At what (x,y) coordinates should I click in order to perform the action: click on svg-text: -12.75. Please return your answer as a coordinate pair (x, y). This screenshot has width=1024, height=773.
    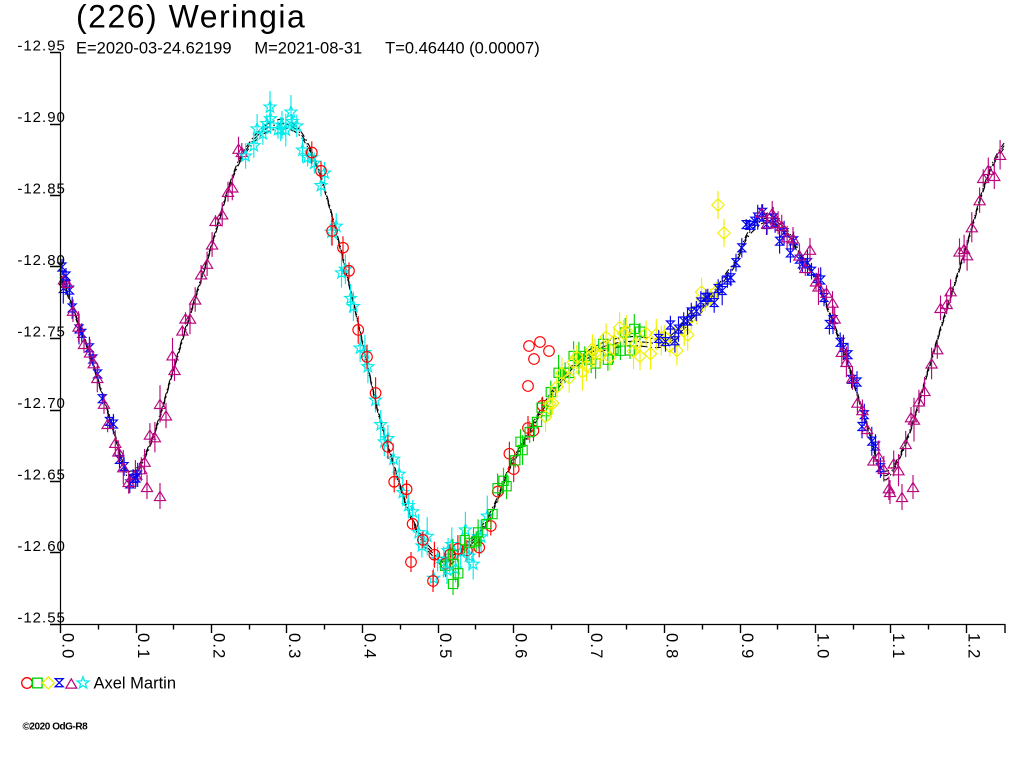
    Looking at the image, I should click on (41, 332).